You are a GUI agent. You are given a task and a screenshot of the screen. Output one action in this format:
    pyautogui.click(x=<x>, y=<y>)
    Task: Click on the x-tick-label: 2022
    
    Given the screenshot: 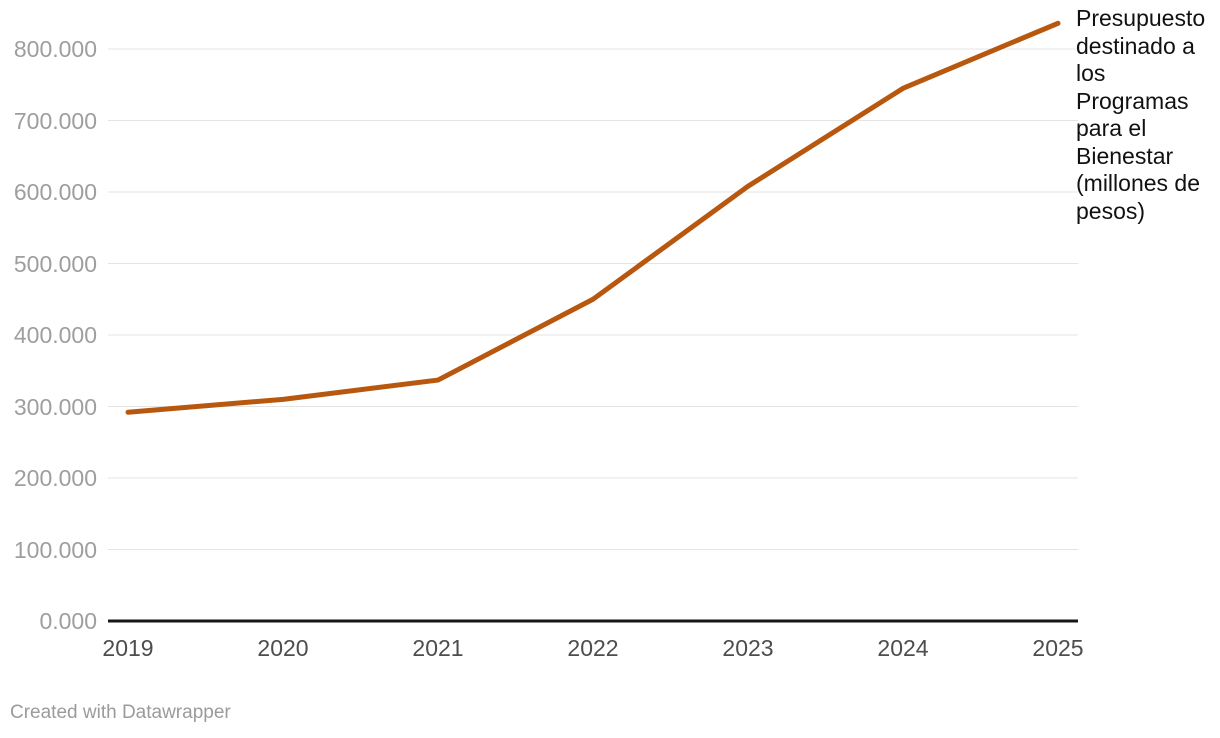 What is the action you would take?
    pyautogui.click(x=593, y=648)
    